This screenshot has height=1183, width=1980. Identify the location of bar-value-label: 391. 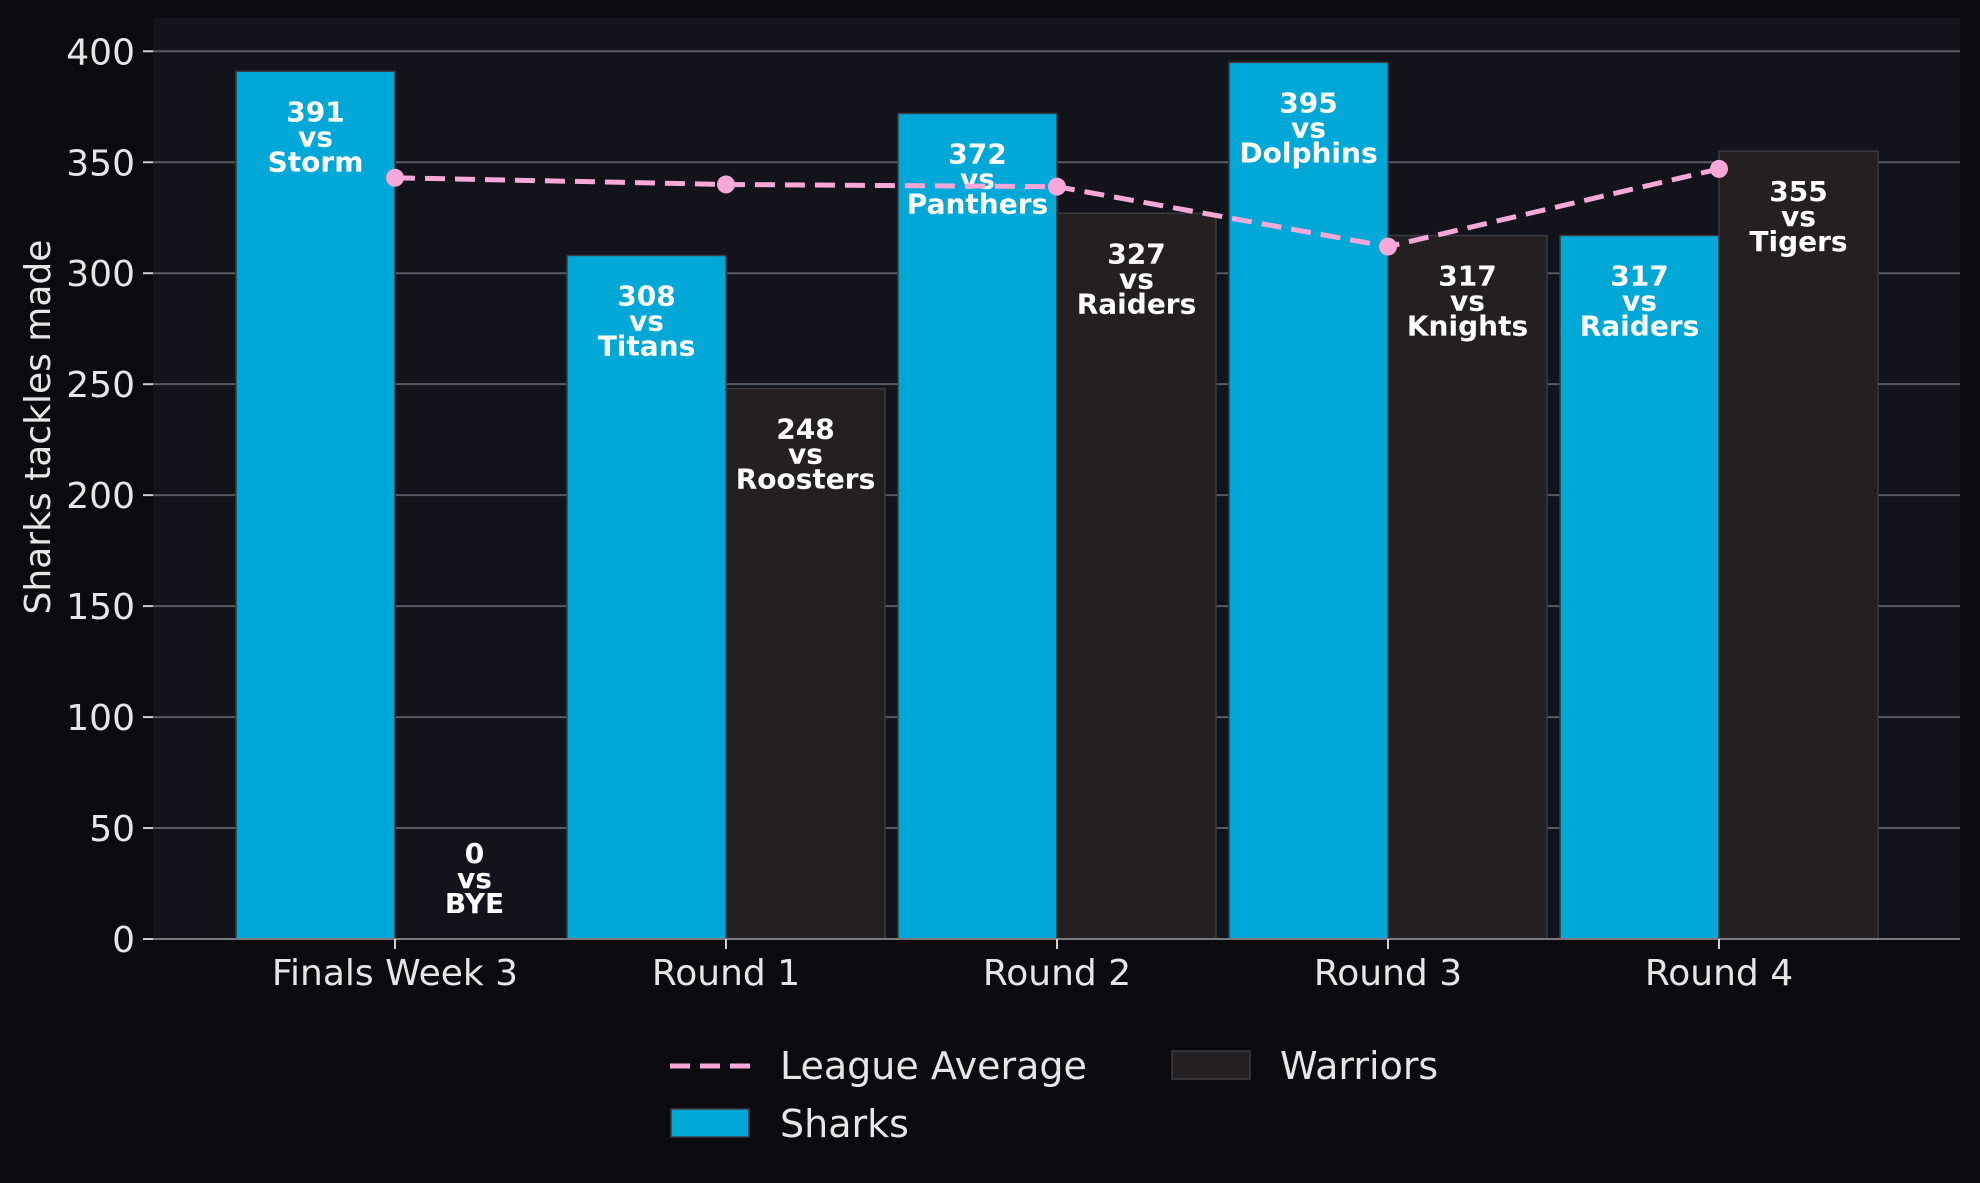
(315, 111).